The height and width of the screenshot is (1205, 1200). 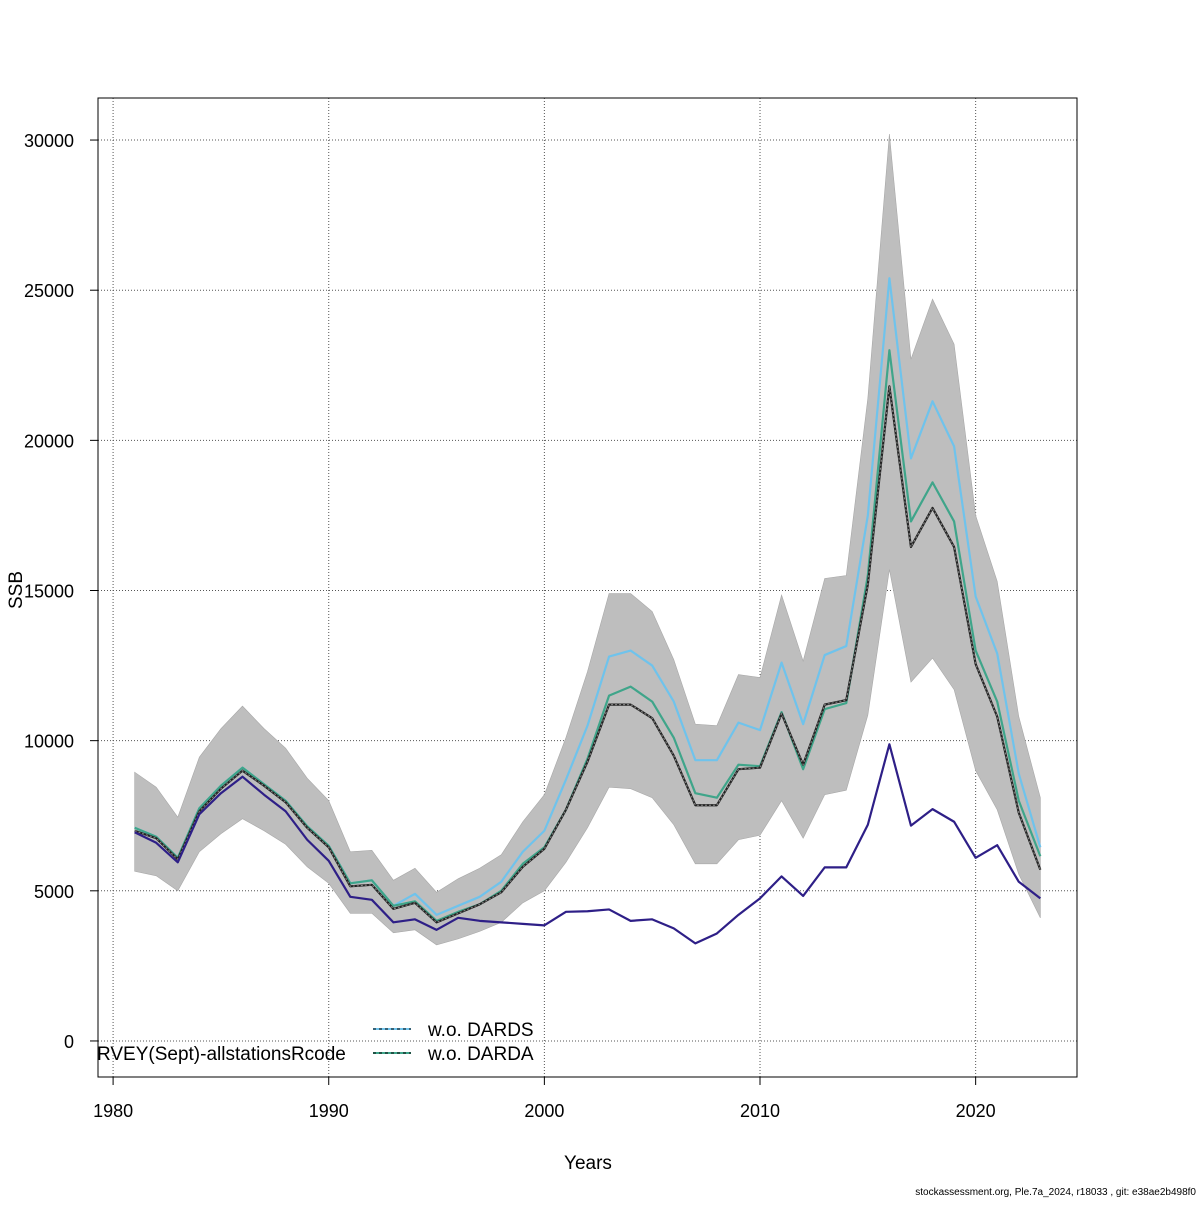 What do you see at coordinates (49, 441) in the screenshot?
I see `y-tick-label: 20000` at bounding box center [49, 441].